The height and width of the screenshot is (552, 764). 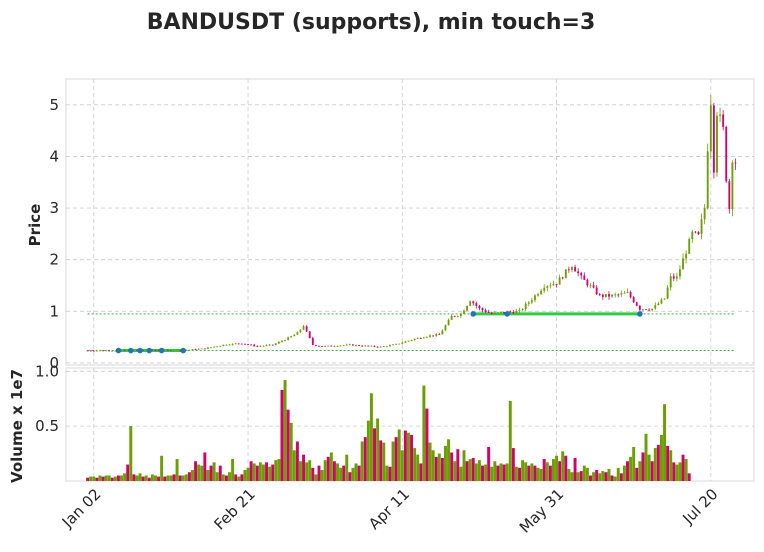 What do you see at coordinates (542, 511) in the screenshot?
I see `x-tick-label: May 31` at bounding box center [542, 511].